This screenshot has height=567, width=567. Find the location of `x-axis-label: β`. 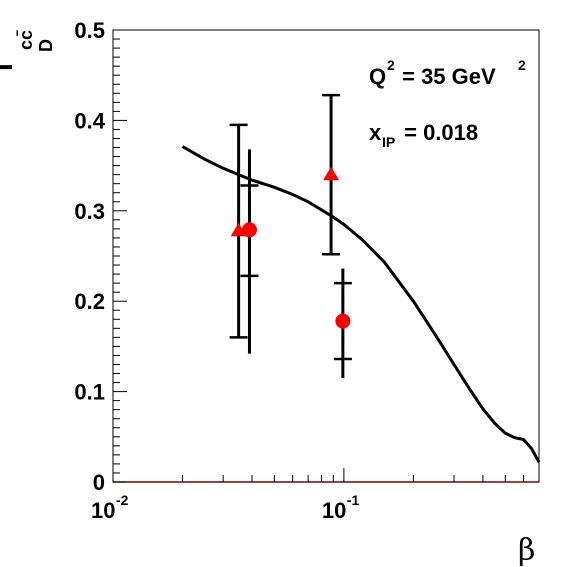

x-axis-label: β is located at coordinates (526, 550).